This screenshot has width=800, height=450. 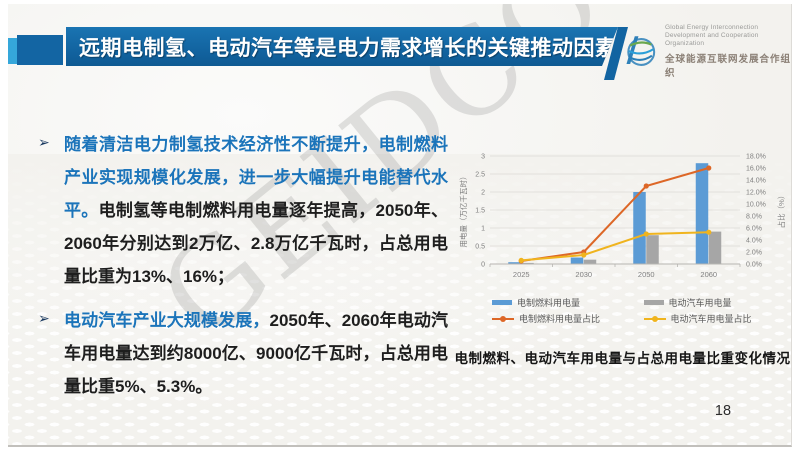 What do you see at coordinates (756, 157) in the screenshot?
I see `svg-text: 18.0%` at bounding box center [756, 157].